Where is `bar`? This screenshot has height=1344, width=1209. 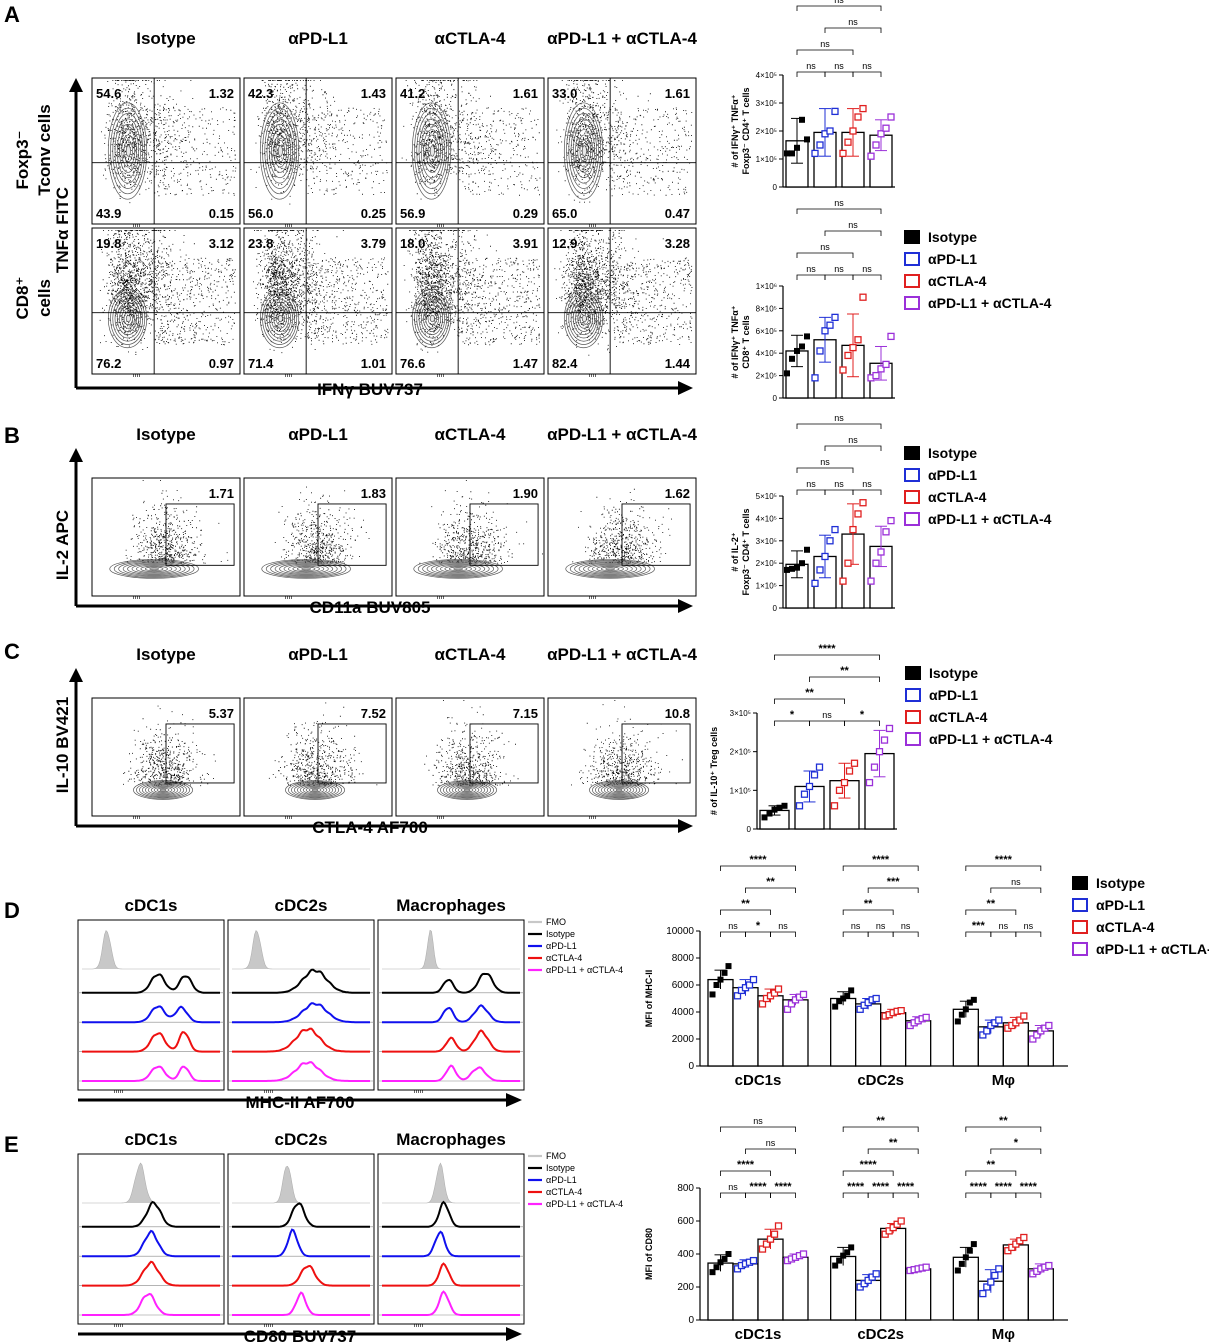
bar is located at coordinates (1015, 1044).